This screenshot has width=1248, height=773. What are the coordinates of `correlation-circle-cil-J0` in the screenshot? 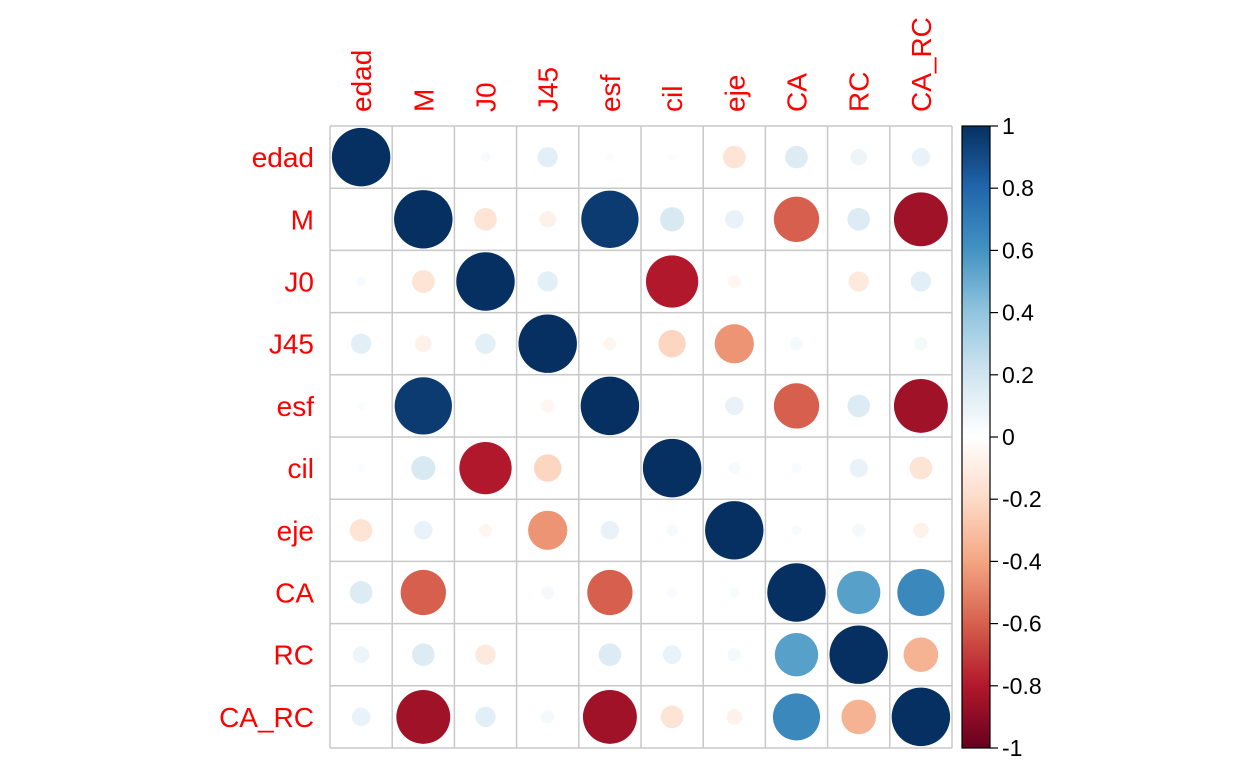 It's located at (485, 468).